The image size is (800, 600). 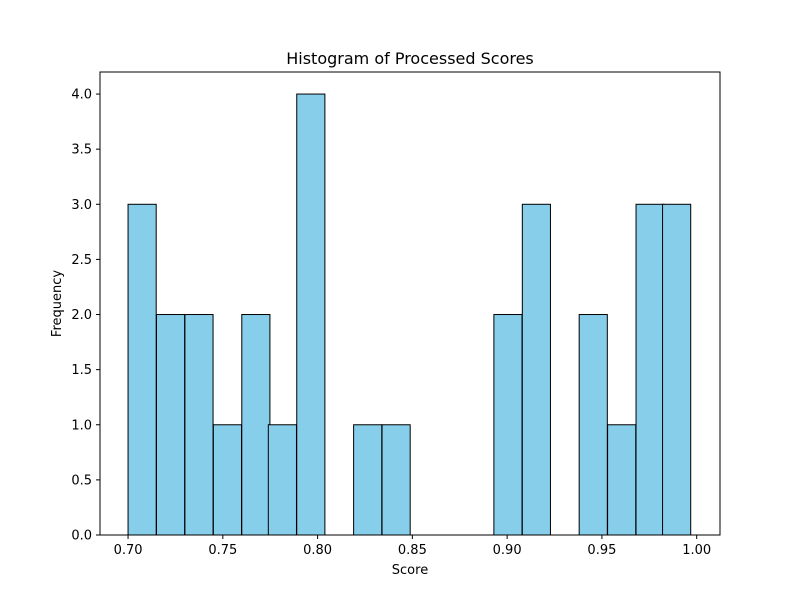 I want to click on x-axis: 0.70 0.75 0.80 0.85 0.90 0.95 1.00, so click(x=412, y=546).